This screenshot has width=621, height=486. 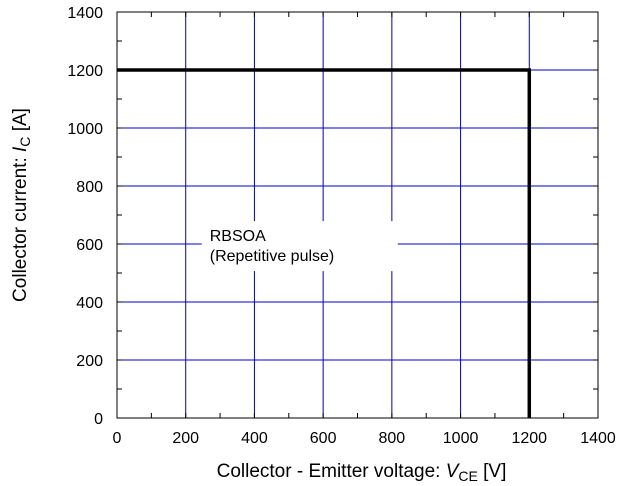 What do you see at coordinates (461, 438) in the screenshot?
I see `x-tick-label: 1000` at bounding box center [461, 438].